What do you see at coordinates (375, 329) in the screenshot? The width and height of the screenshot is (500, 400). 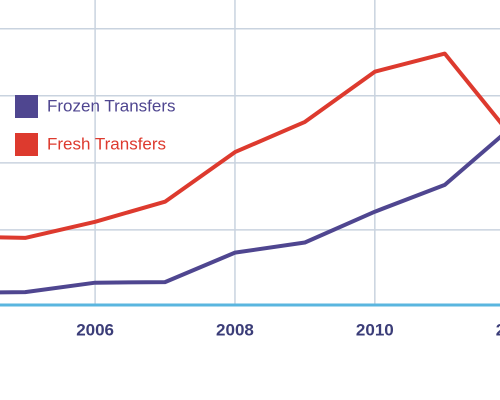 I see `x-tick-label: 2010` at bounding box center [375, 329].